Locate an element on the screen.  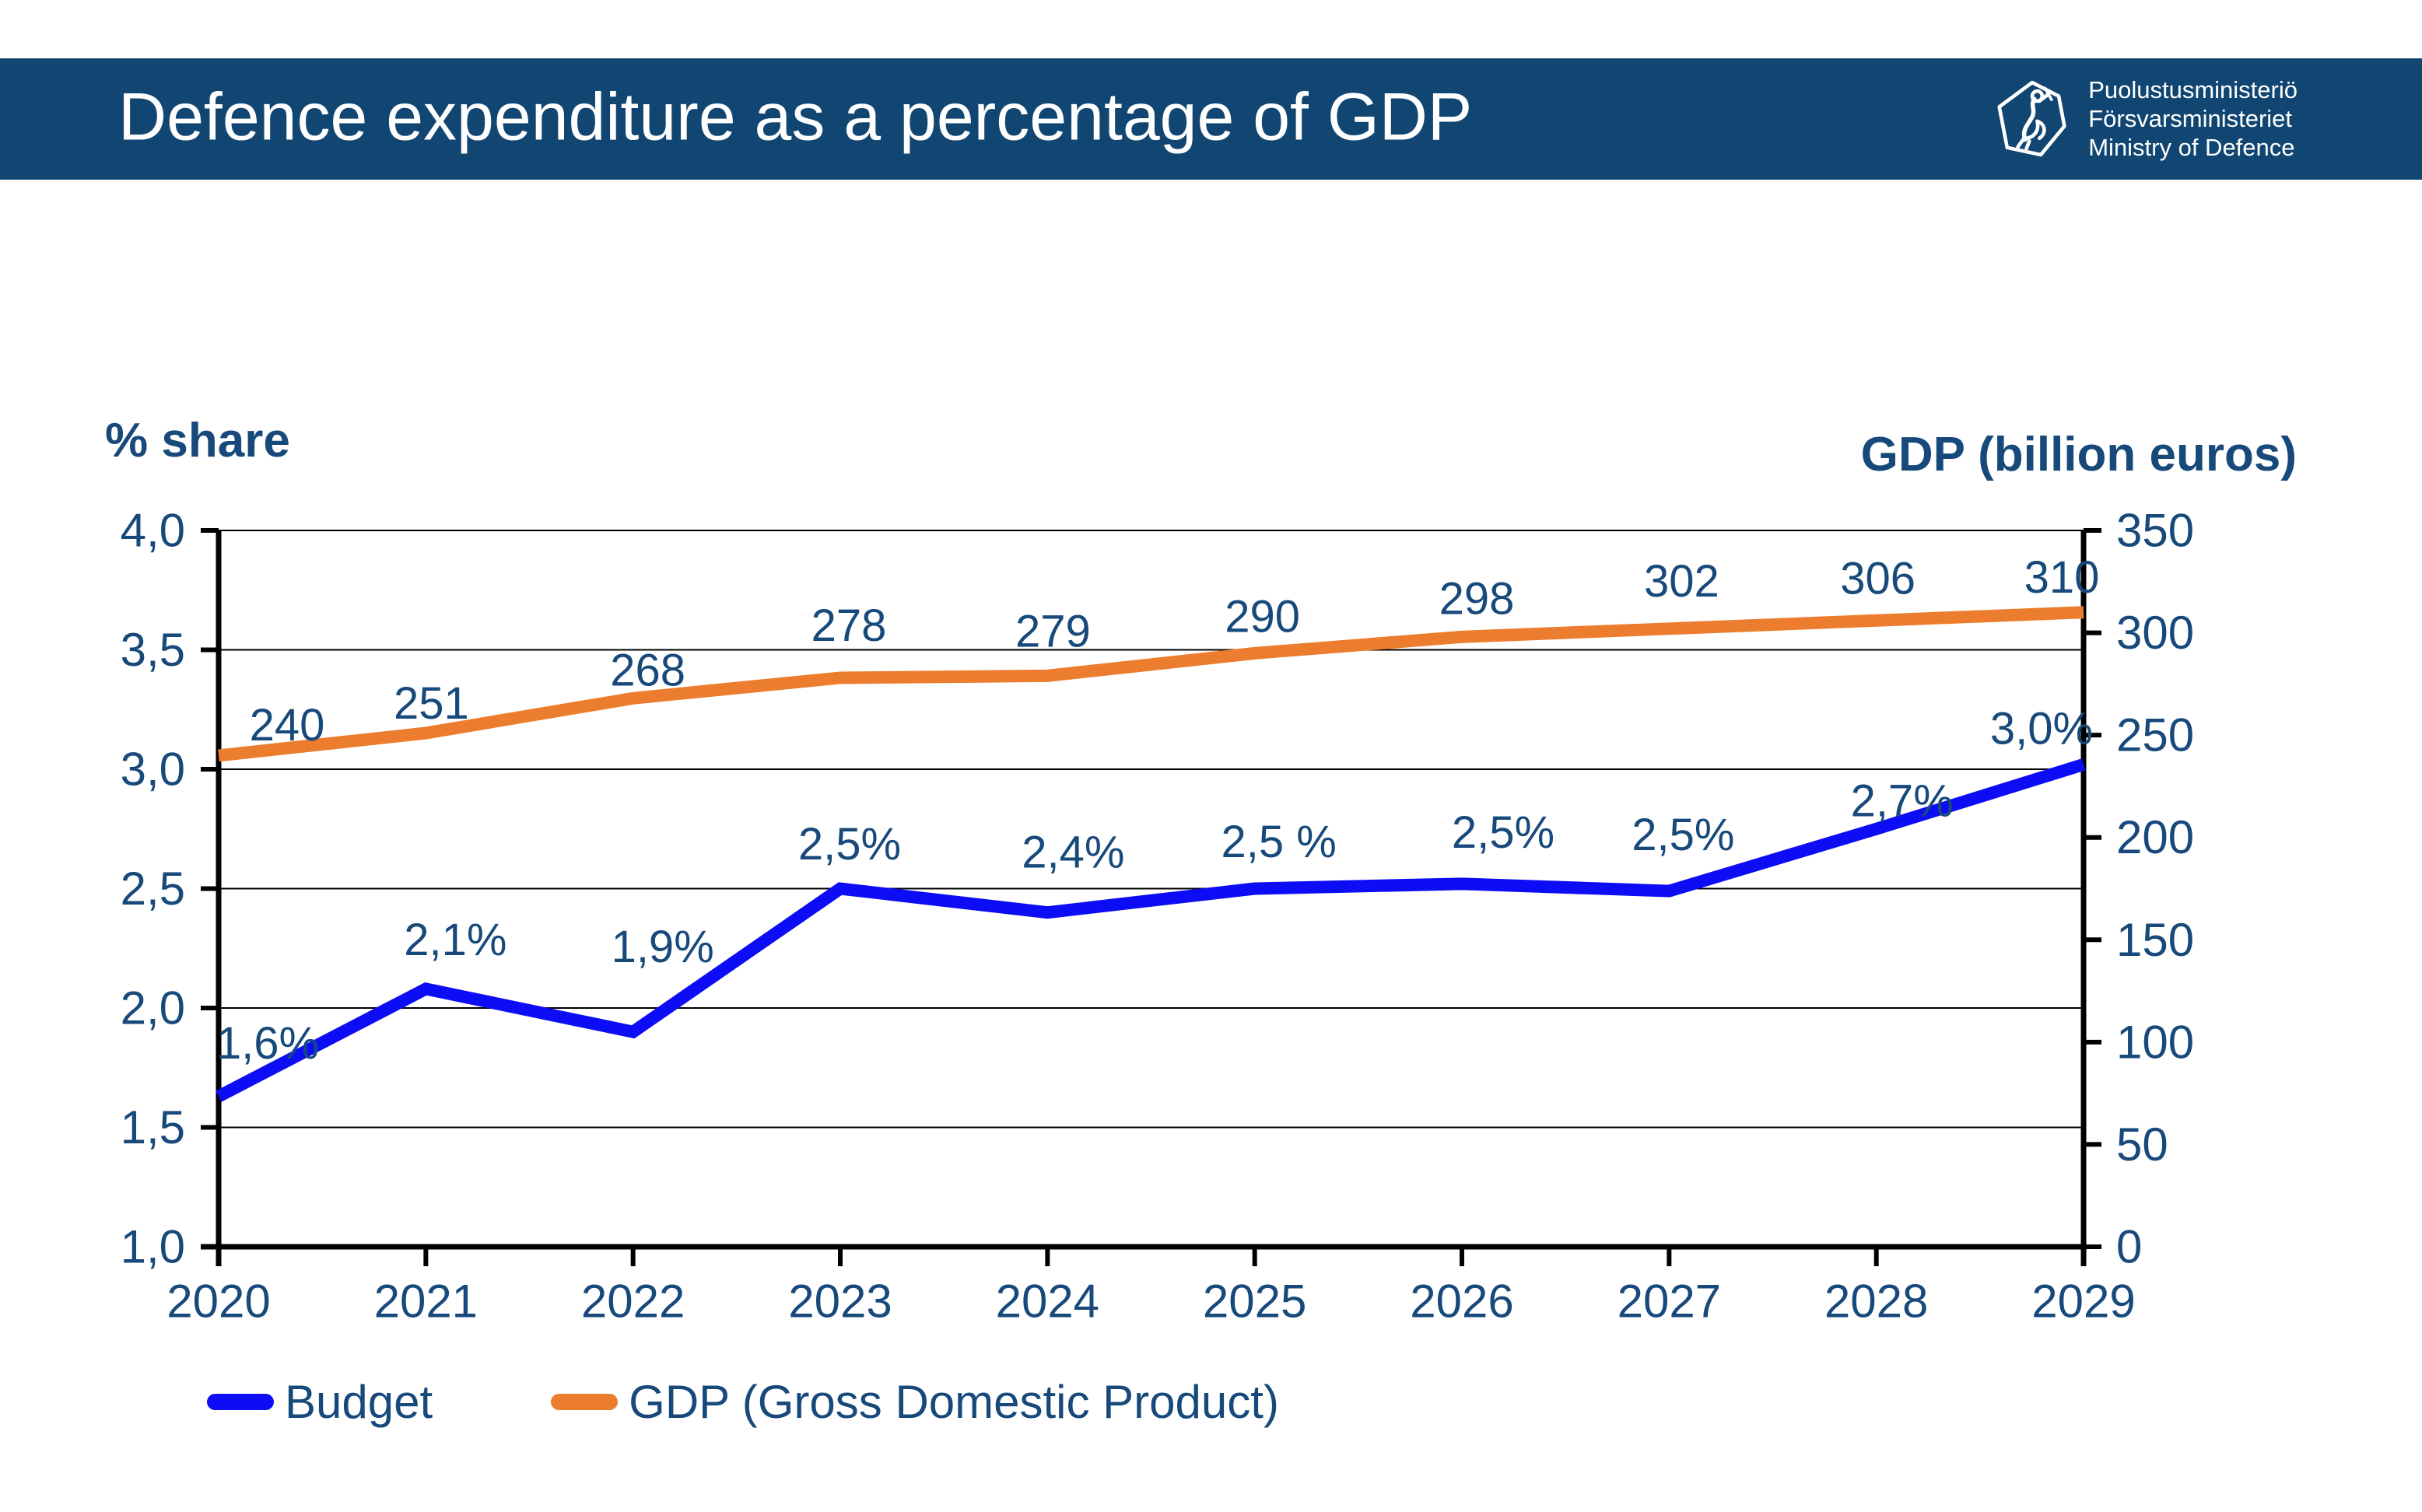
x-axis-label: 2022 is located at coordinates (633, 1302).